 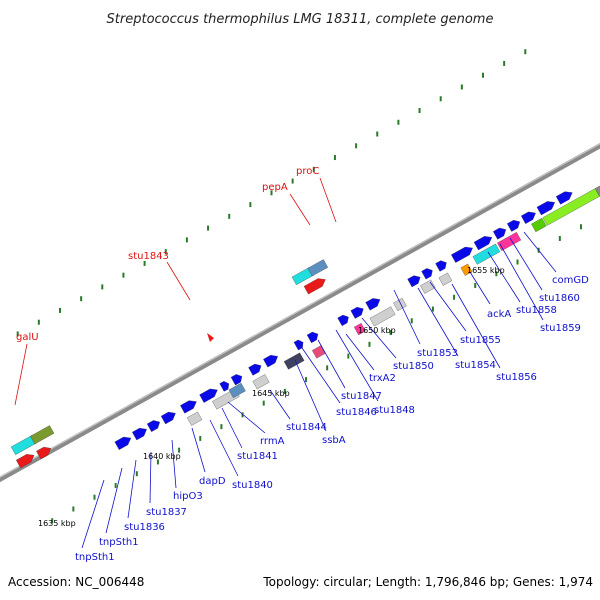 What do you see at coordinates (272, 441) in the screenshot?
I see `gene-label-rrmA: rrmA` at bounding box center [272, 441].